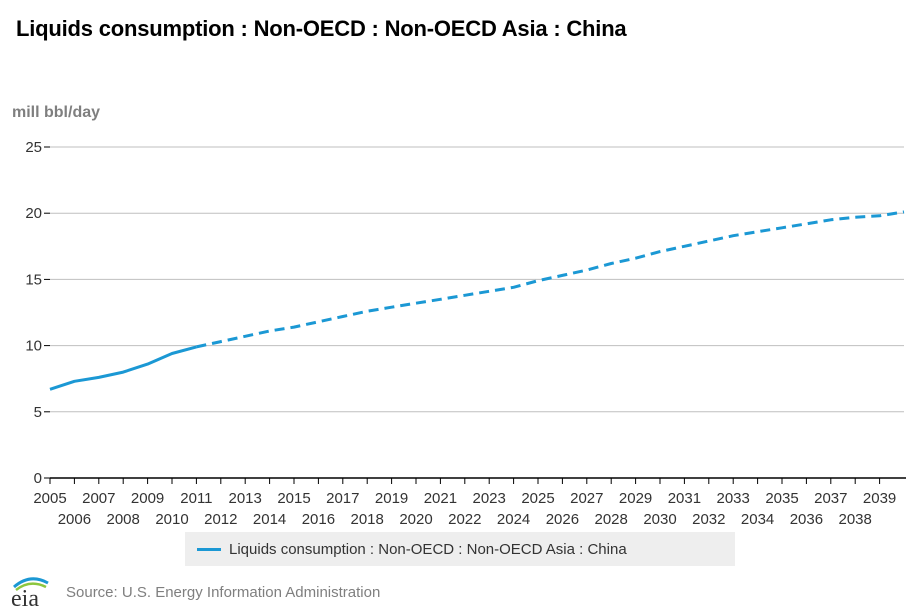 The width and height of the screenshot is (920, 613). Describe the element at coordinates (293, 498) in the screenshot. I see `x-tick-label: 2015` at that location.